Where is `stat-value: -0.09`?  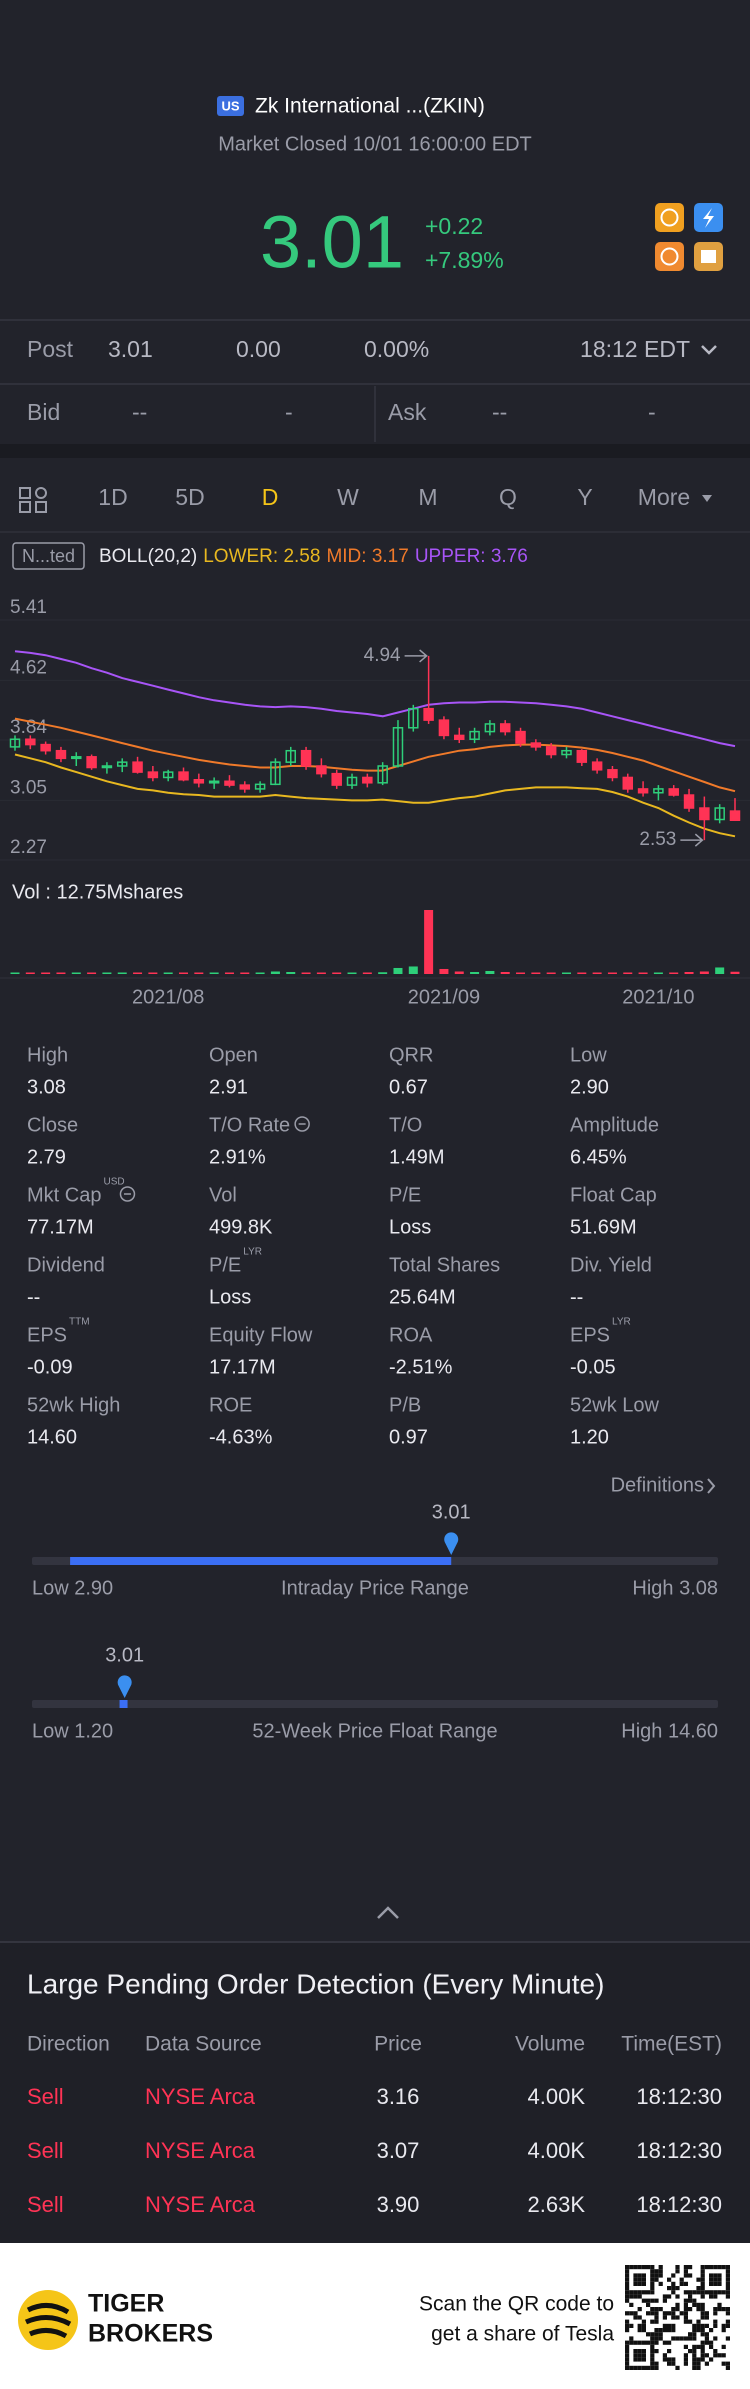 stat-value: -0.09 is located at coordinates (50, 1367).